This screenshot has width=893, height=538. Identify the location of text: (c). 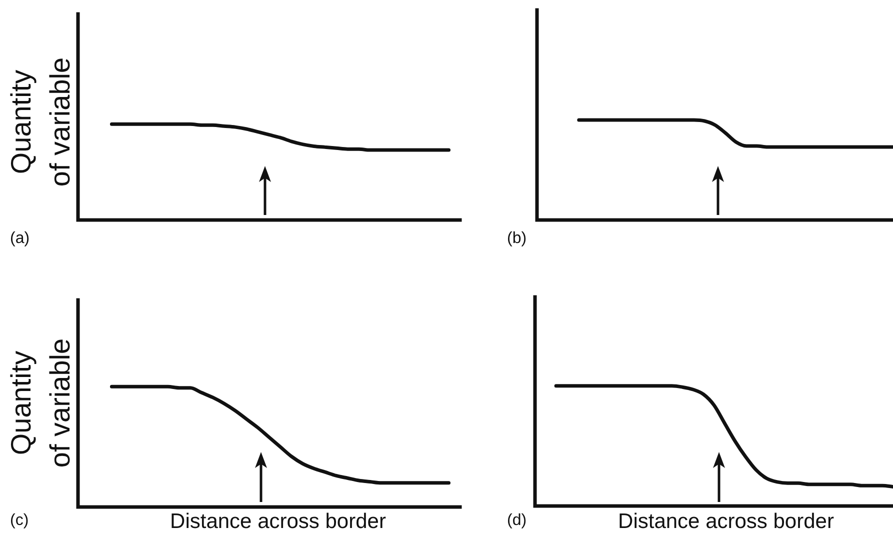
(19, 521).